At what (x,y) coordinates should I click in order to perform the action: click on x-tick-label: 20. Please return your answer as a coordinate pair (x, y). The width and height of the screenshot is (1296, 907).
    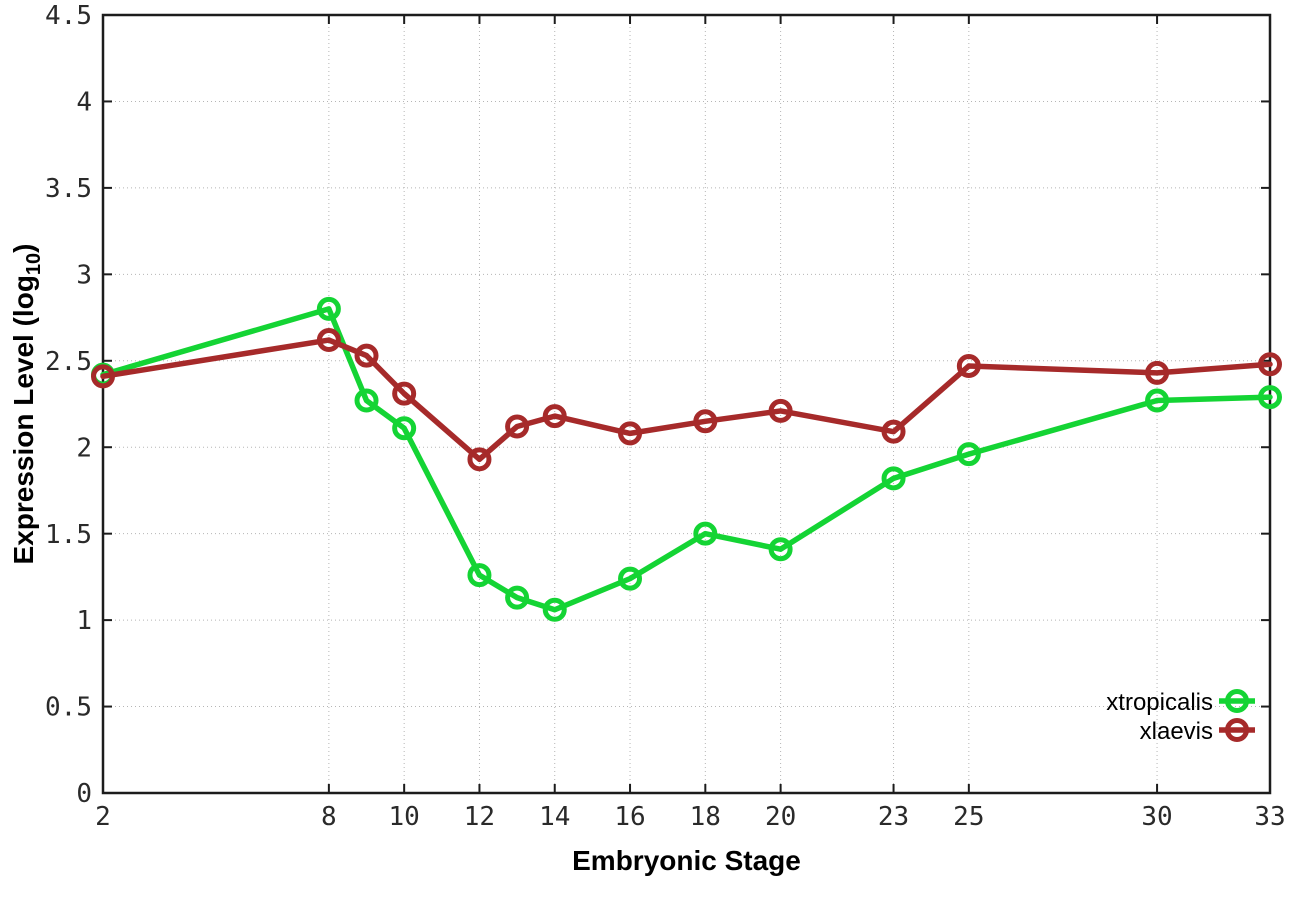
    Looking at the image, I should click on (780, 817).